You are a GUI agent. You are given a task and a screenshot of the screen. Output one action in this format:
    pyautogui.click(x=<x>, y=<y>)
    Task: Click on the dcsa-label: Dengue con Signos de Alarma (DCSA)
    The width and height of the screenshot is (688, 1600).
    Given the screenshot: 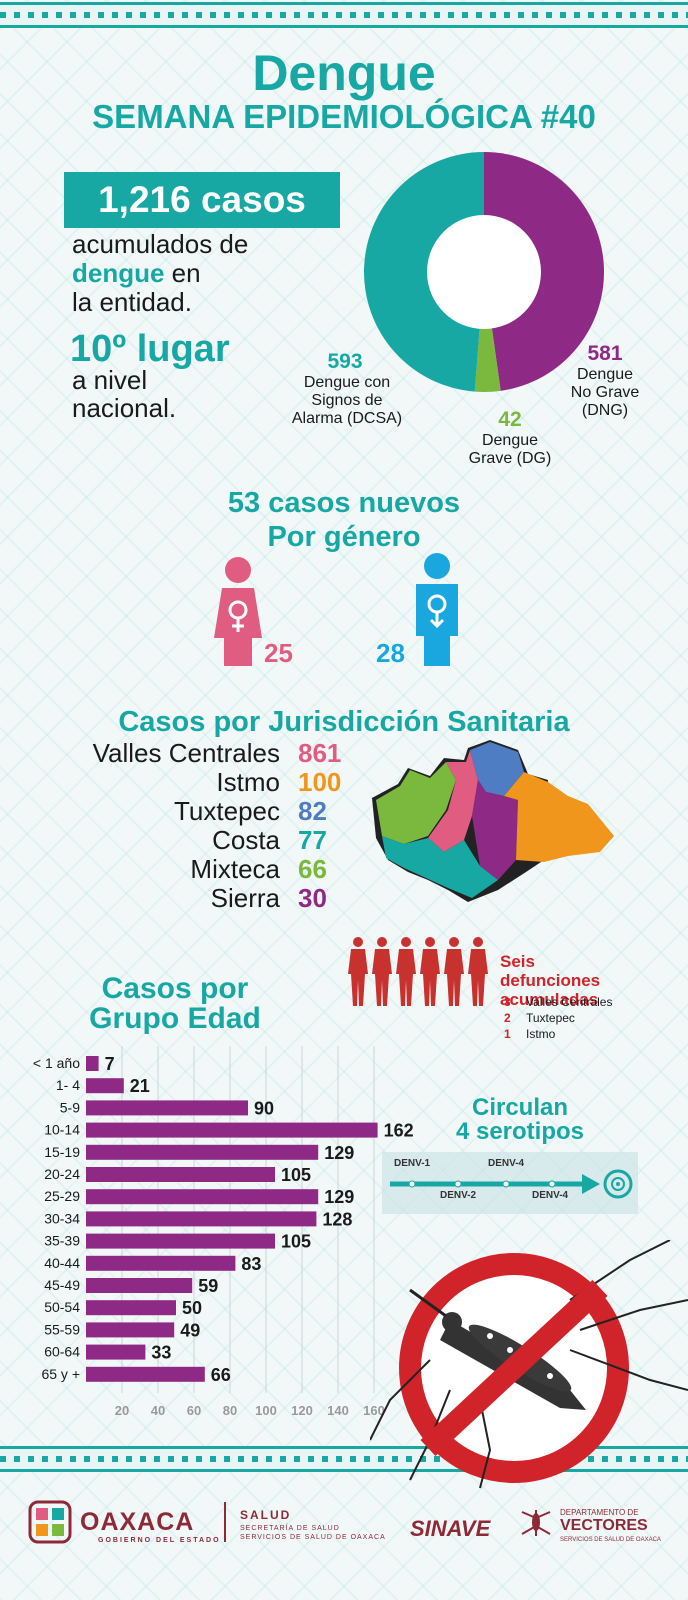 What is the action you would take?
    pyautogui.click(x=347, y=401)
    